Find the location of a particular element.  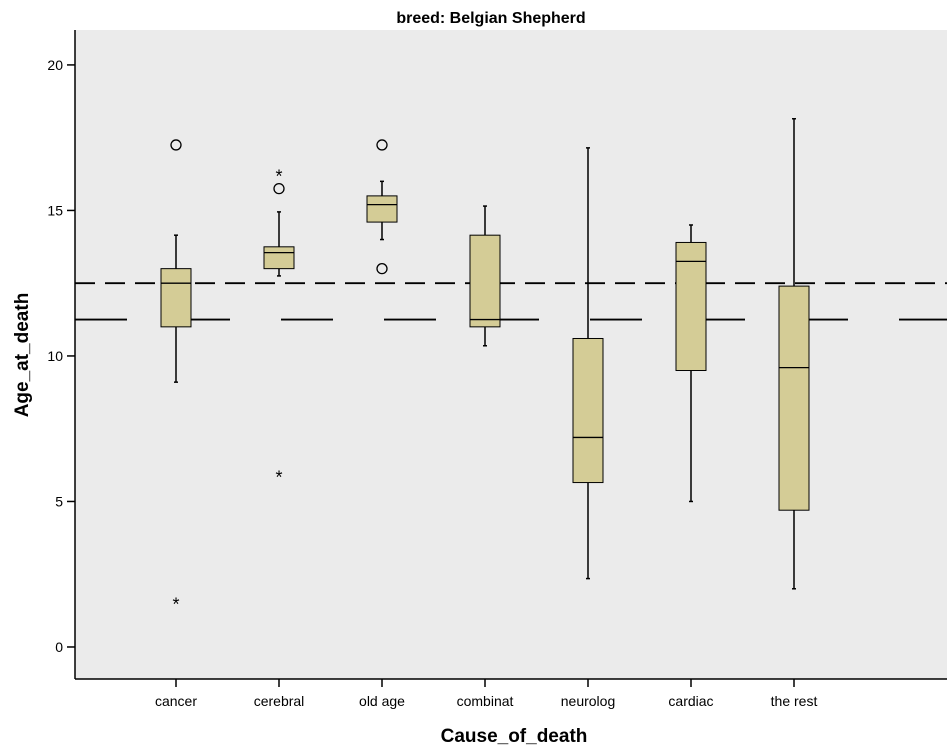

box-neurolog is located at coordinates (588, 363).